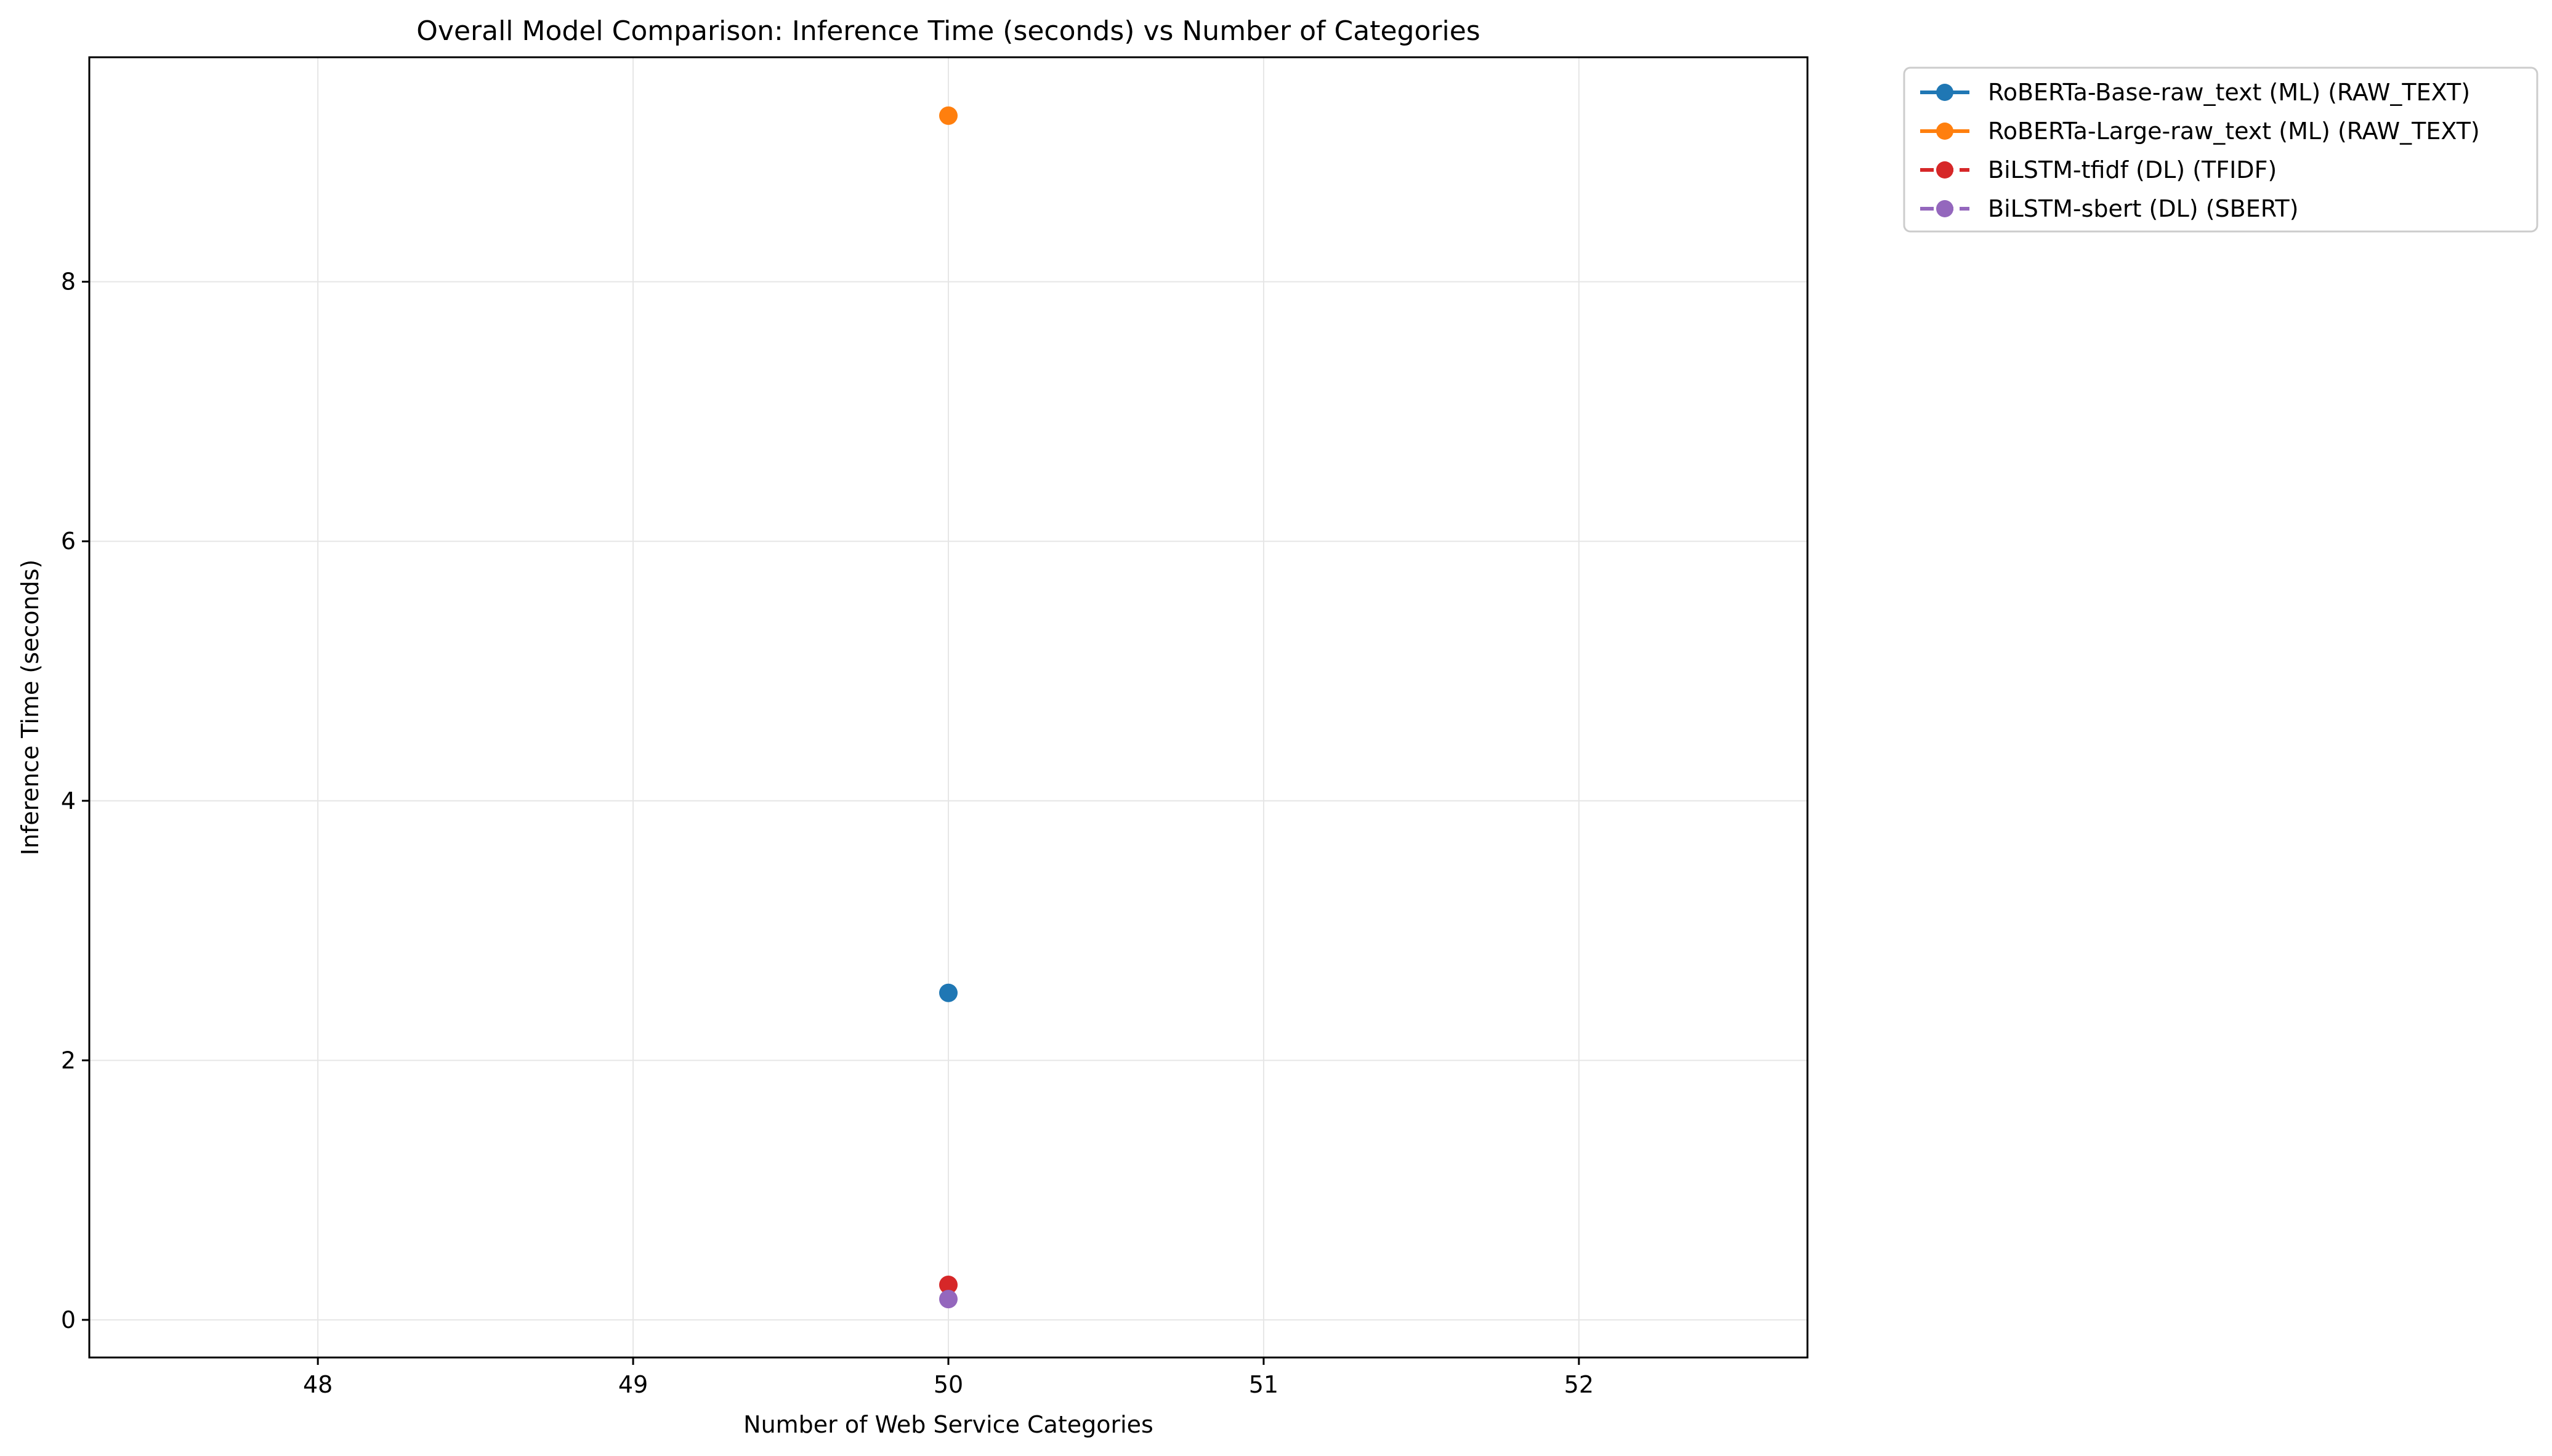 Image resolution: width=2552 pixels, height=1456 pixels. I want to click on legend-label: BiLSTM-tfidf (DL) (TFIDF), so click(2132, 169).